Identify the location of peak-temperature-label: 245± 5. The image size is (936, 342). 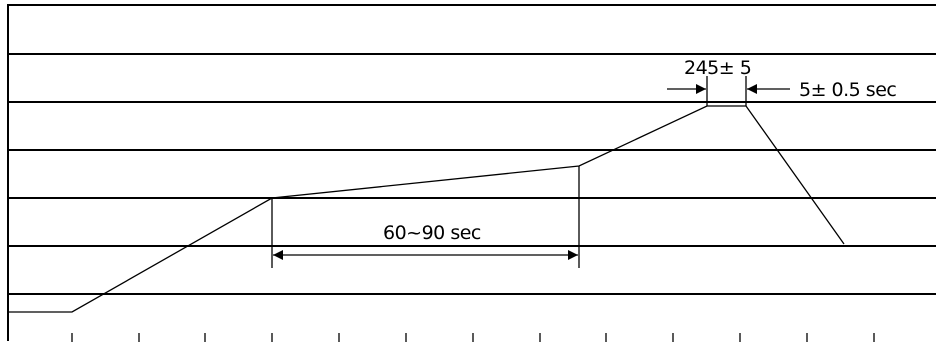
(717, 68).